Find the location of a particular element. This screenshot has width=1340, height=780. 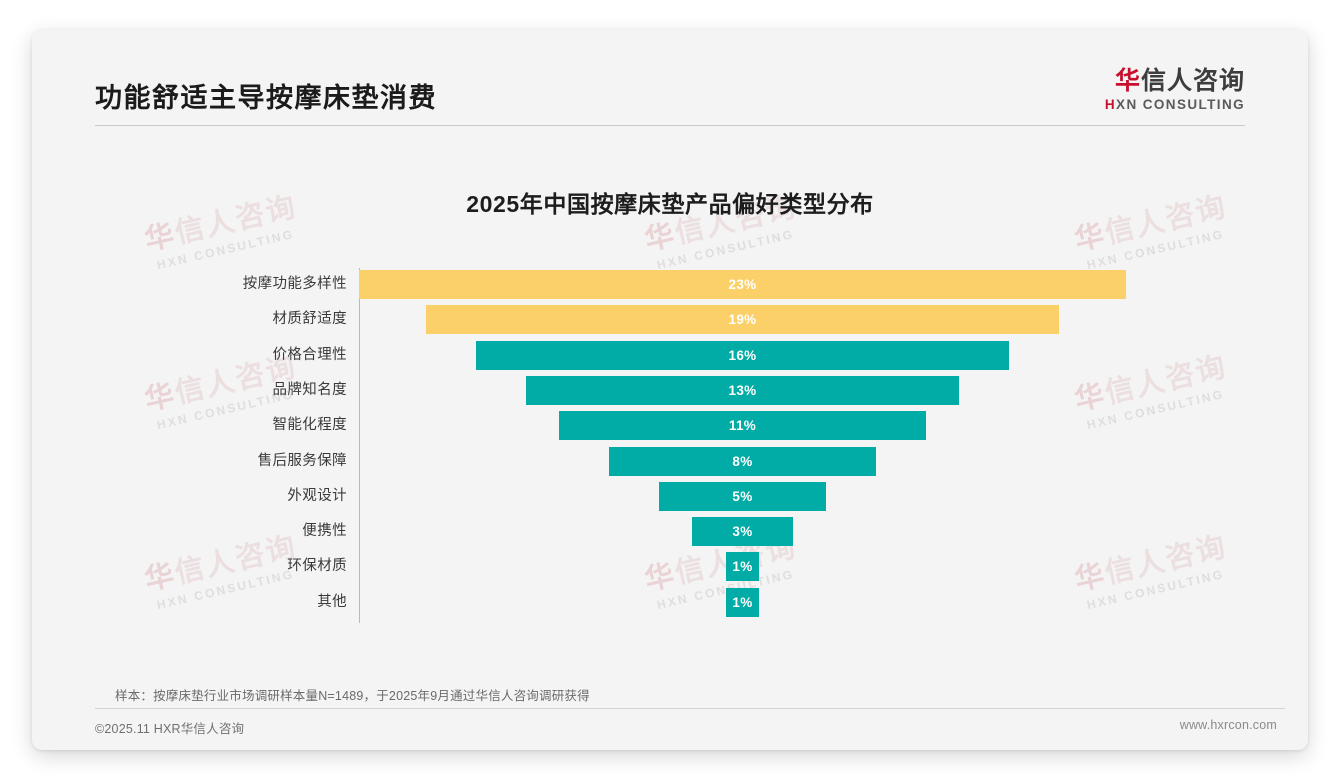

bar-value-label: 23% is located at coordinates (742, 284).